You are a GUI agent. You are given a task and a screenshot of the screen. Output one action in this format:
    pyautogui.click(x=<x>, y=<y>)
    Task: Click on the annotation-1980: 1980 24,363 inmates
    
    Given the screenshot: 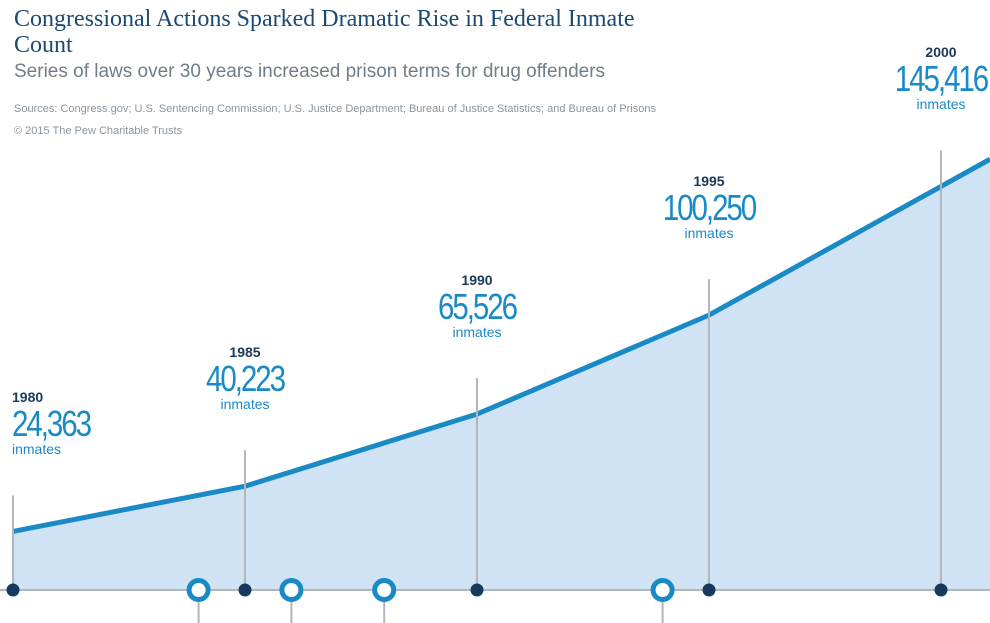 What is the action you would take?
    pyautogui.click(x=72, y=423)
    